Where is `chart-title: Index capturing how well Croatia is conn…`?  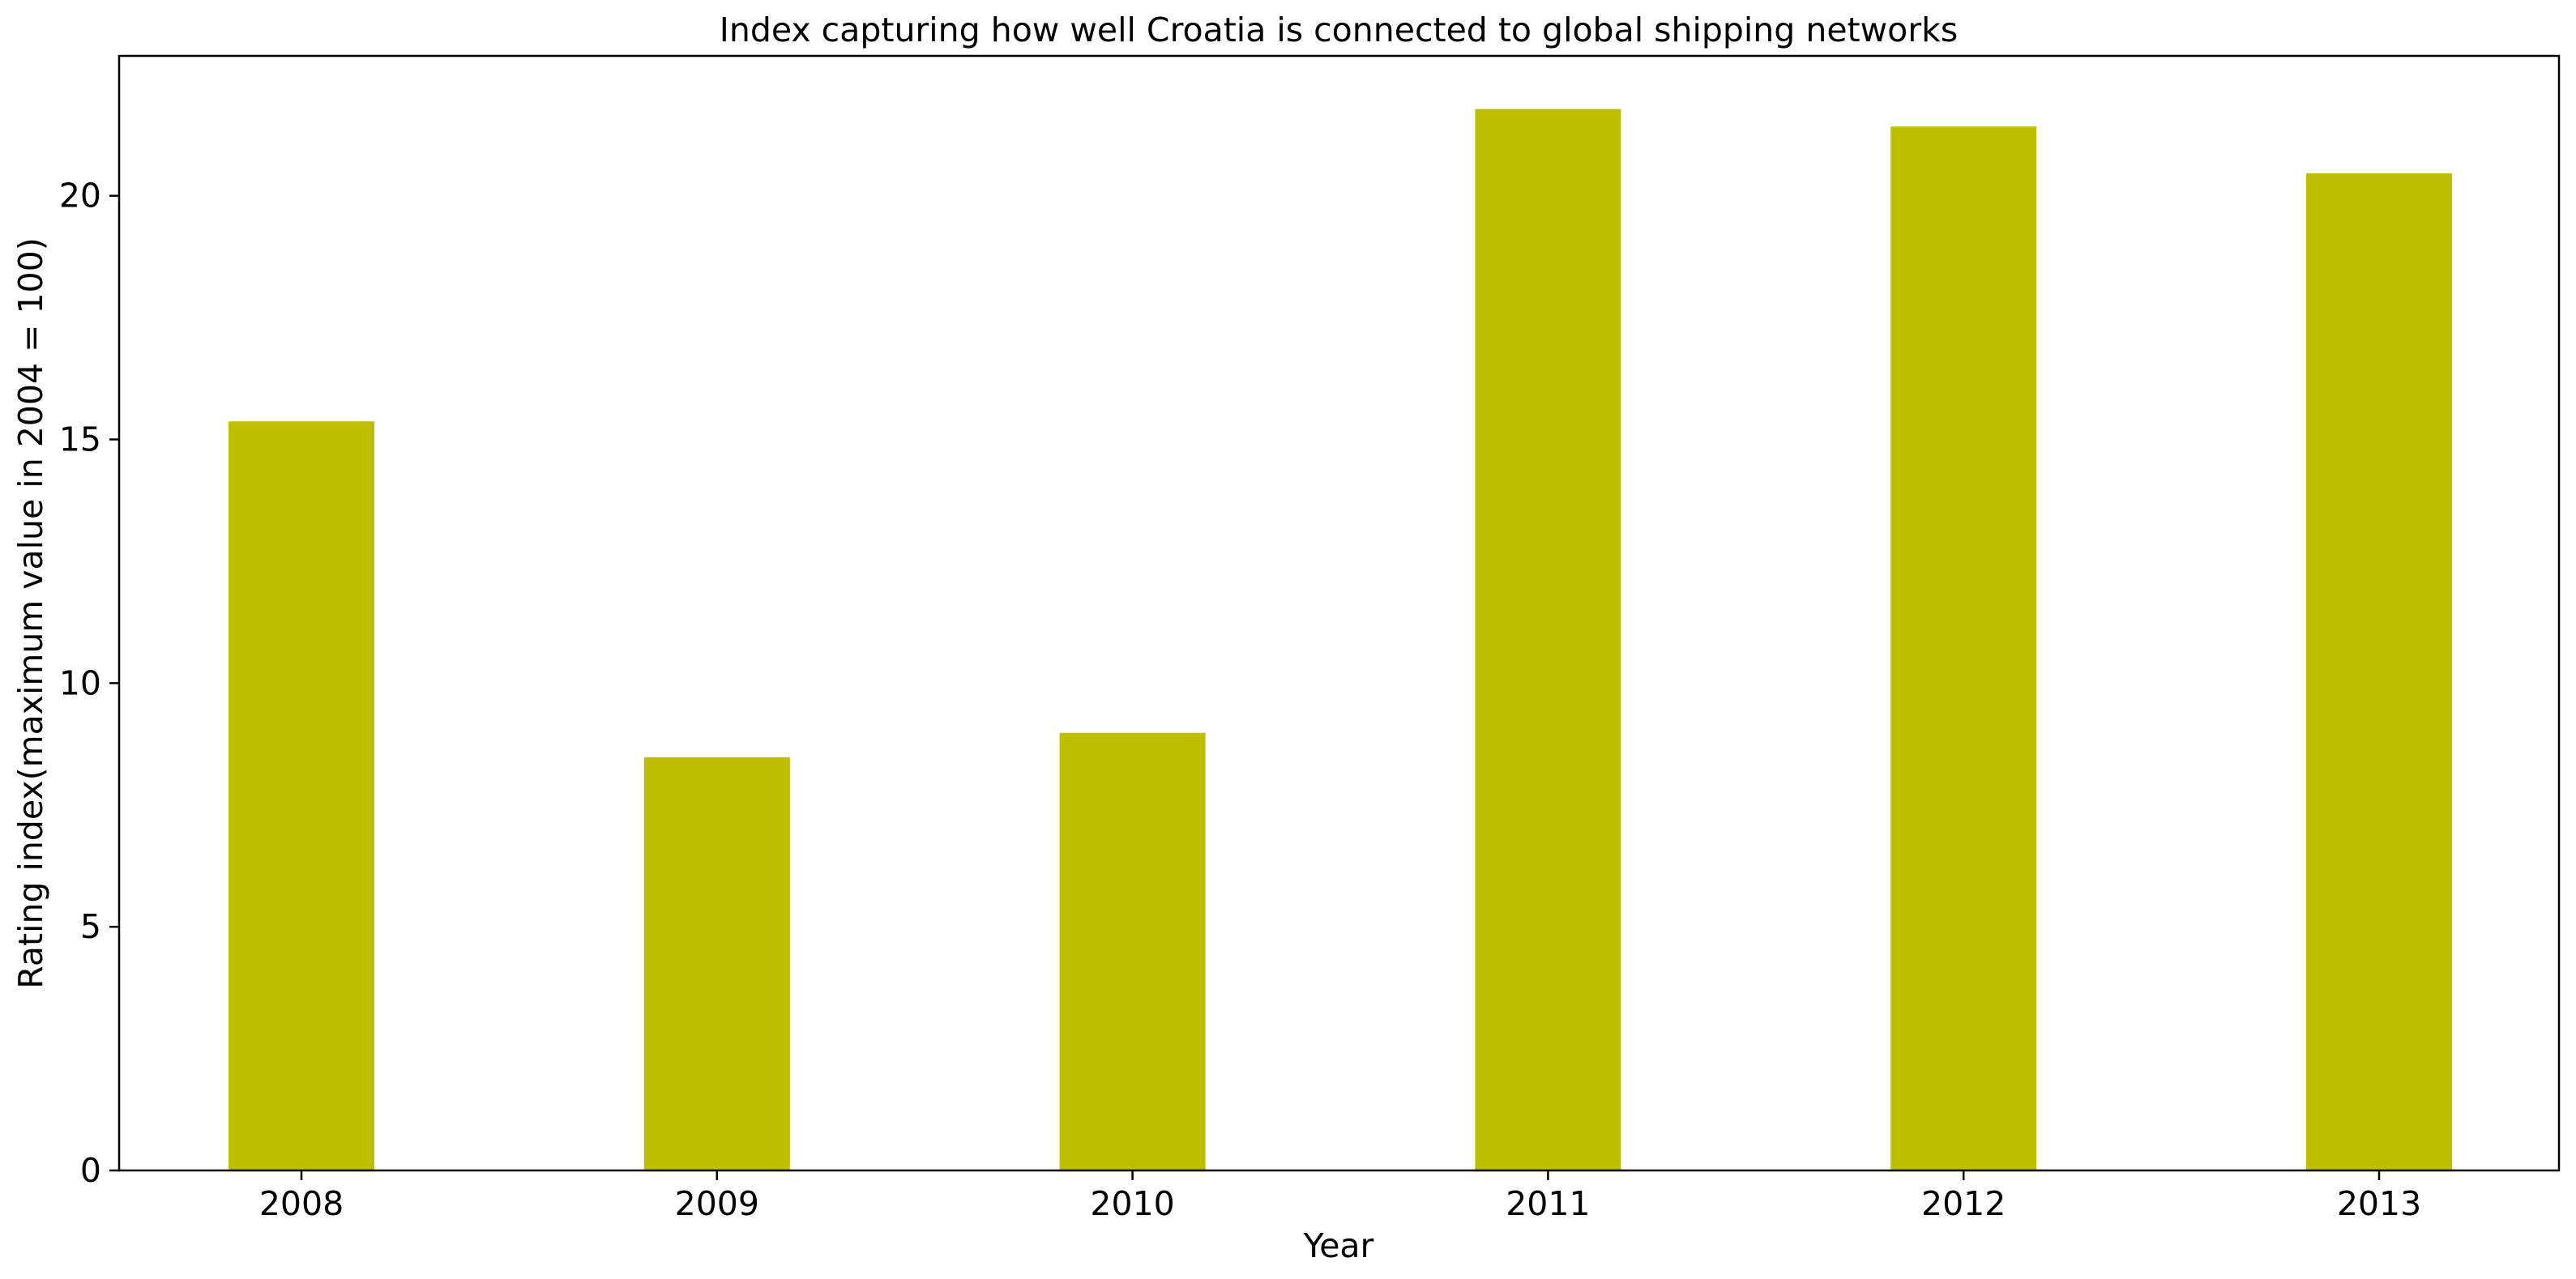 chart-title: Index capturing how well Croatia is conn… is located at coordinates (1339, 30).